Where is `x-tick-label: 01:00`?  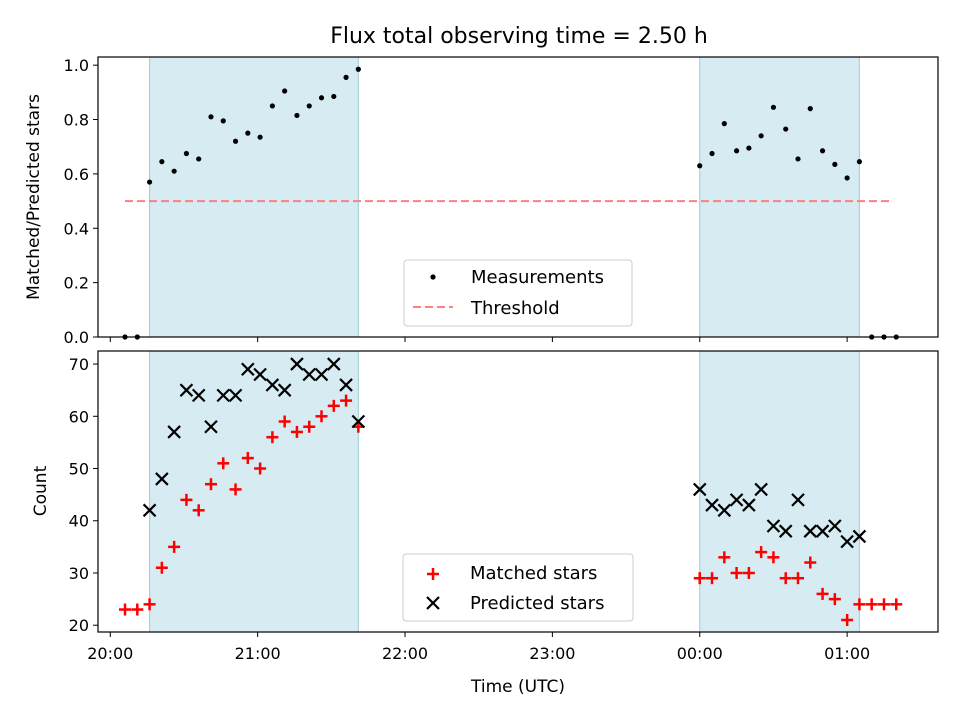 x-tick-label: 01:00 is located at coordinates (847, 653).